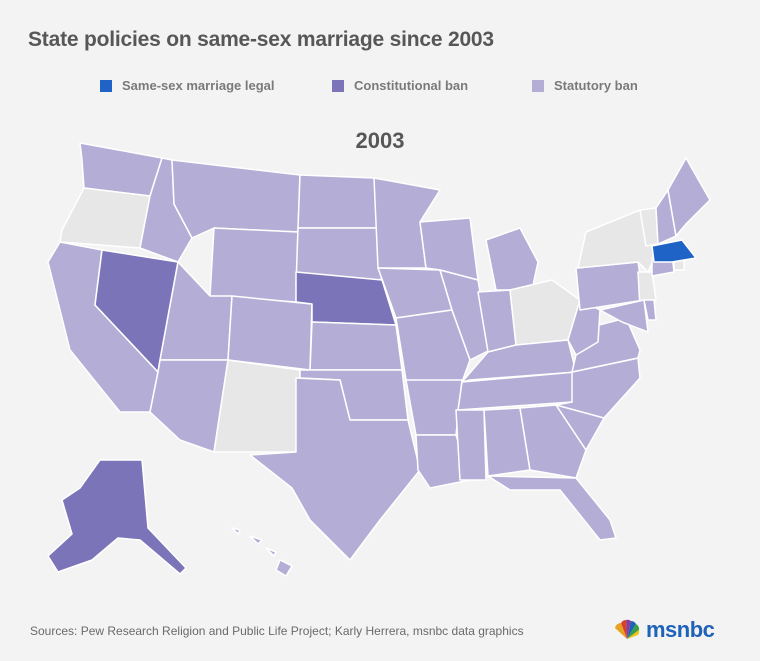  Describe the element at coordinates (411, 85) in the screenshot. I see `legend-label-constitutional: Constitutional ban` at that location.